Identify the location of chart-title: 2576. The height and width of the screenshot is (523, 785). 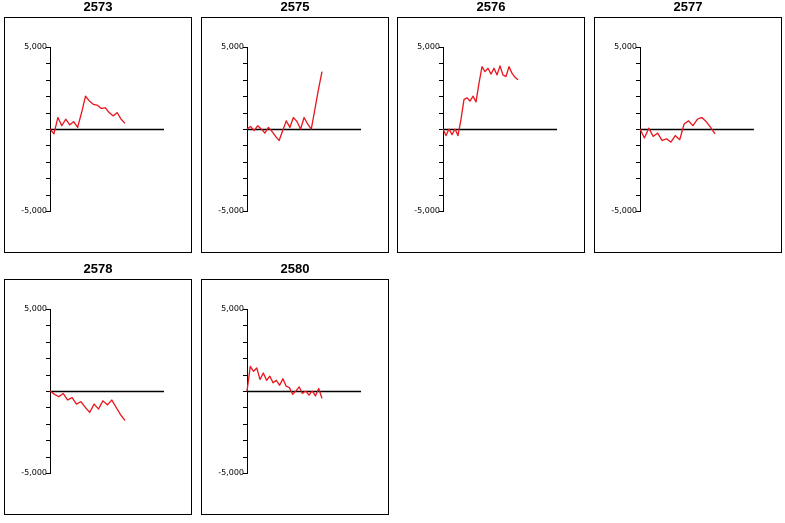
(491, 7).